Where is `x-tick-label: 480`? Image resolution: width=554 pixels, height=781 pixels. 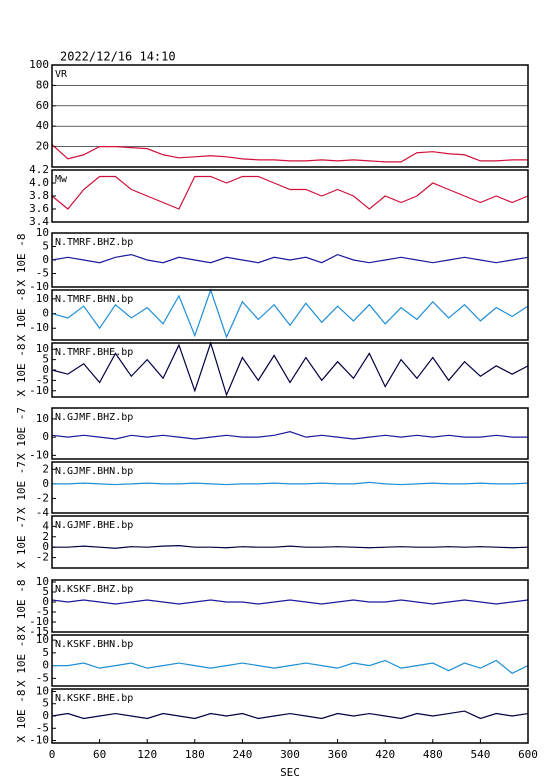 x-tick-label: 480 is located at coordinates (433, 754).